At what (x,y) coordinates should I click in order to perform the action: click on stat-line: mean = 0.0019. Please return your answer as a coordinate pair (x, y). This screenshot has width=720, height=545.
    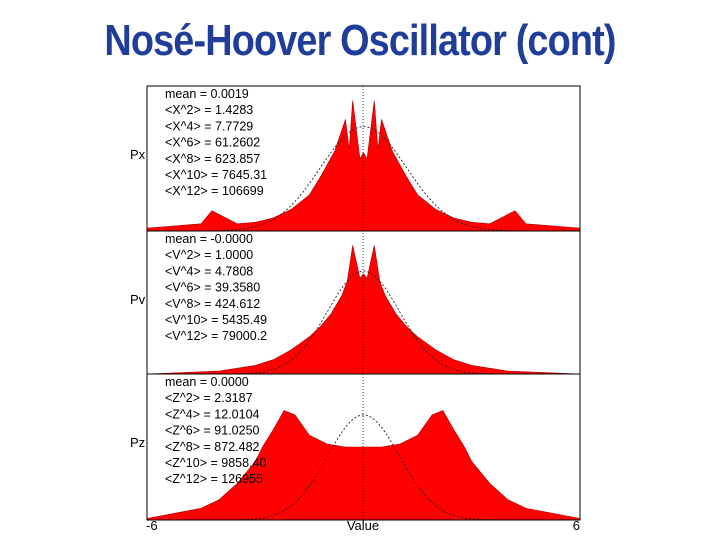
    Looking at the image, I should click on (207, 94).